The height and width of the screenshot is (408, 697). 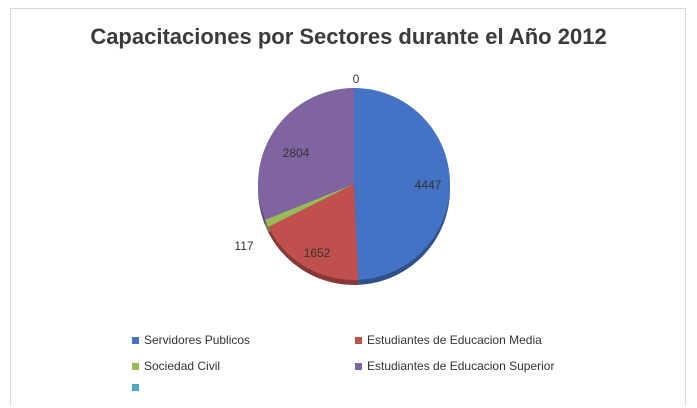 I want to click on legend-item-servidores-publicos: Servidores Publicos, so click(x=191, y=340).